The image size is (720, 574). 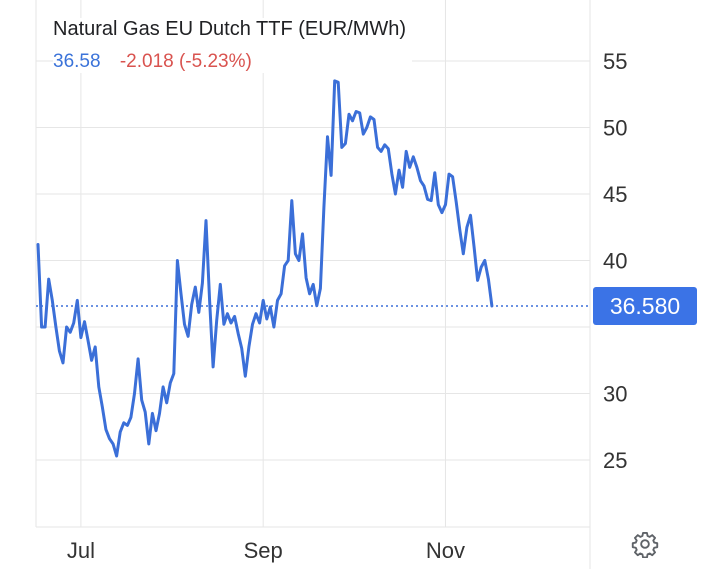 I want to click on last-value-badge, so click(x=645, y=305).